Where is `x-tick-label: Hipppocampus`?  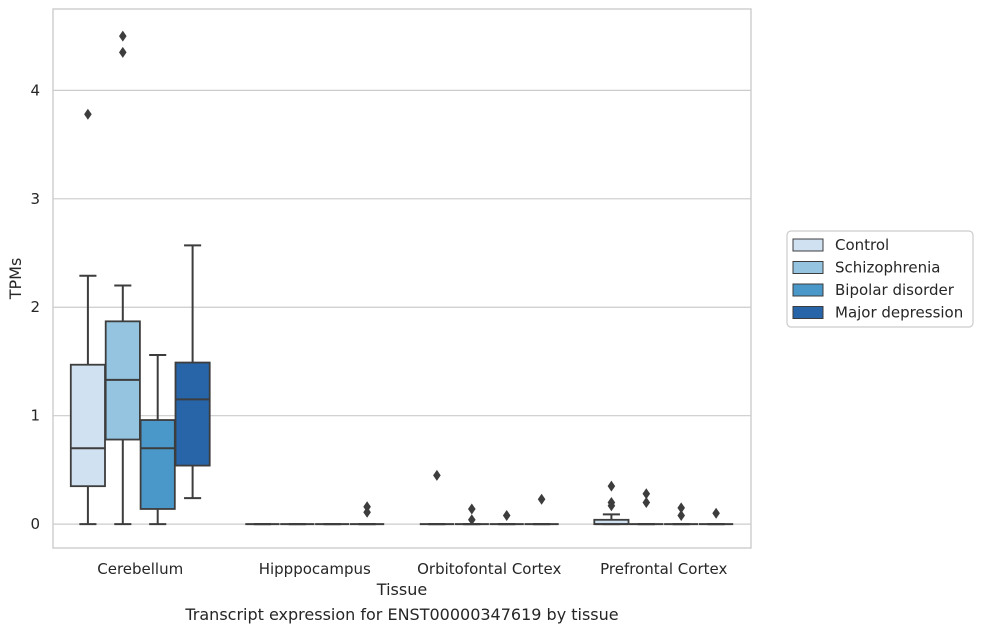 x-tick-label: Hipppocampus is located at coordinates (315, 569).